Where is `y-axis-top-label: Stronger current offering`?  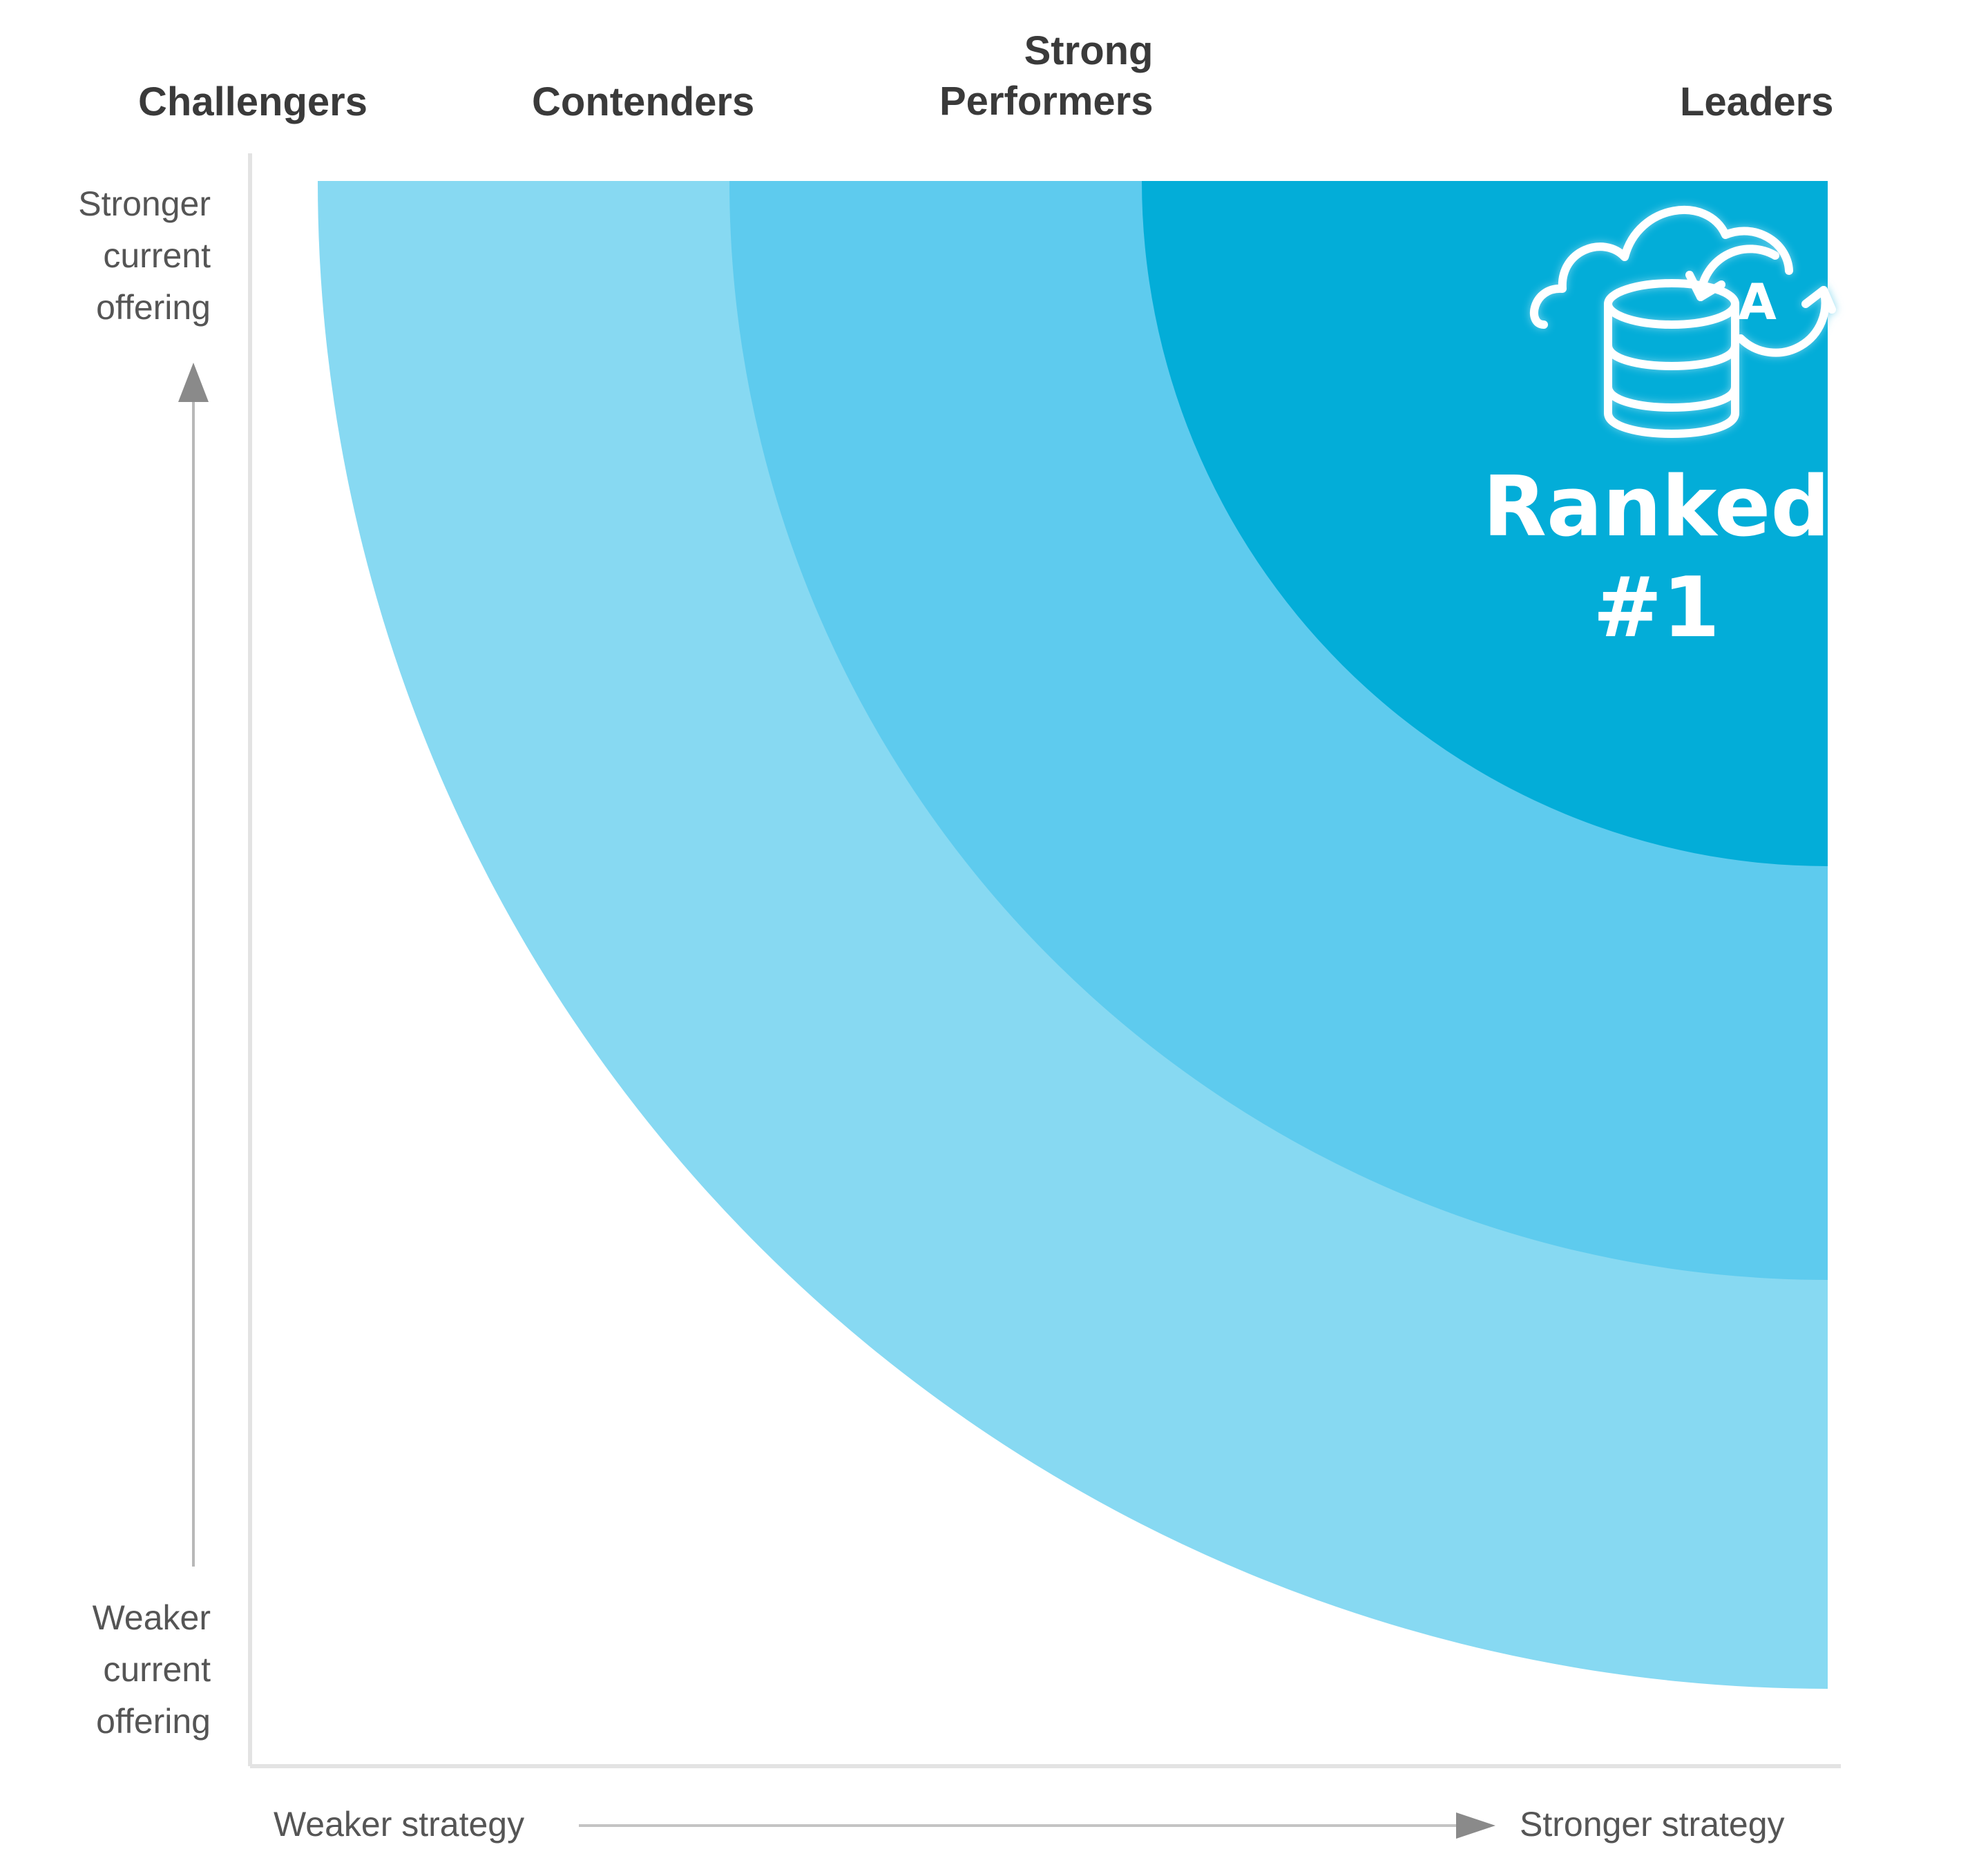
y-axis-top-label: Stronger current offering is located at coordinates (107, 256).